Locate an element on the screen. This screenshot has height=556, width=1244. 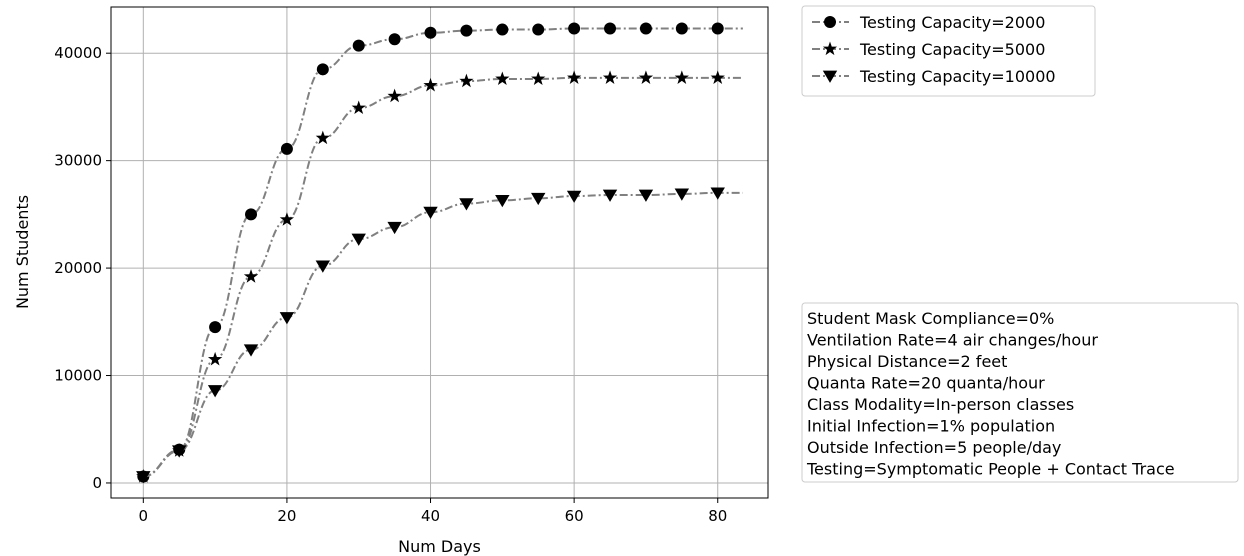
y-tick-label: 10000 is located at coordinates (78, 376).